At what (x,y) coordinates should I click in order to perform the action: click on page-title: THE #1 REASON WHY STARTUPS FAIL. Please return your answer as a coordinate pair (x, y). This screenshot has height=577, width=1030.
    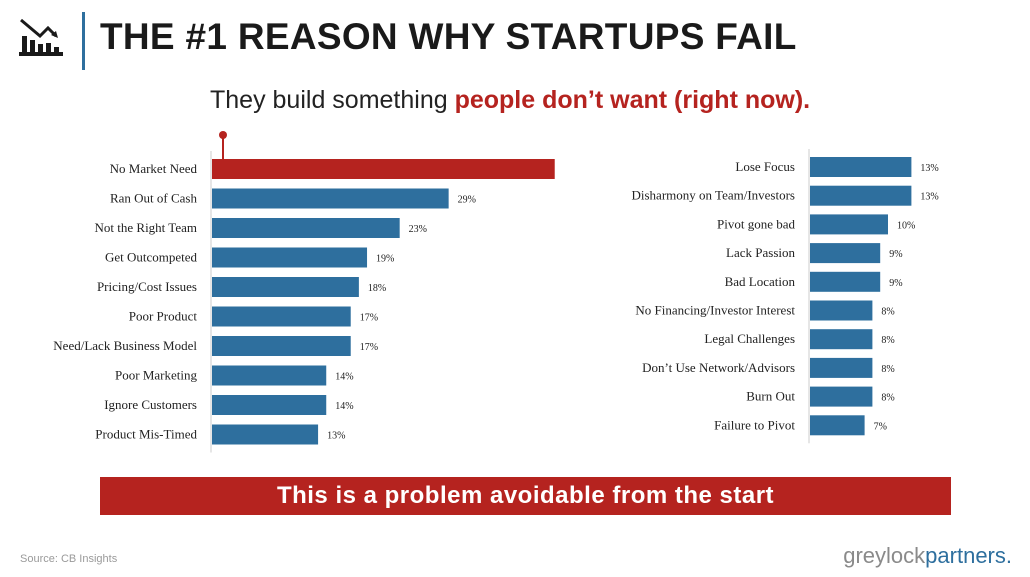
    Looking at the image, I should click on (448, 36).